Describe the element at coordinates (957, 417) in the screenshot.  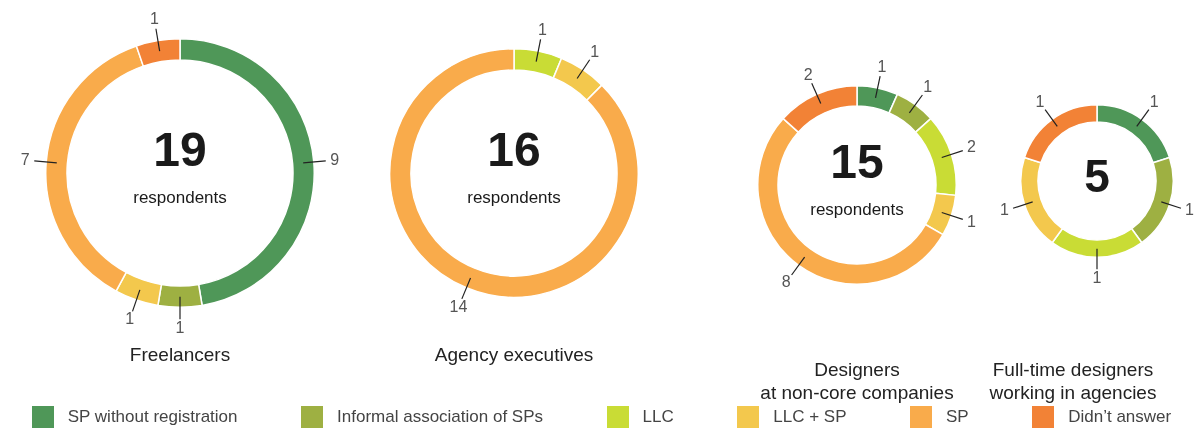
I see `legend-label: SP` at that location.